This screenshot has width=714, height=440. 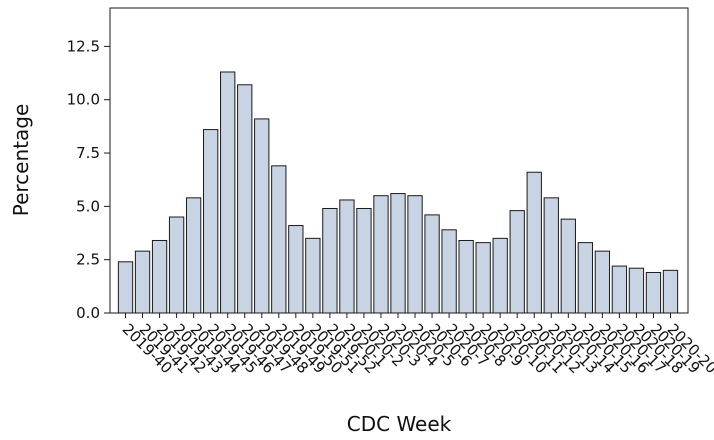 What do you see at coordinates (83, 100) in the screenshot?
I see `y-tick-label: 10.0` at bounding box center [83, 100].